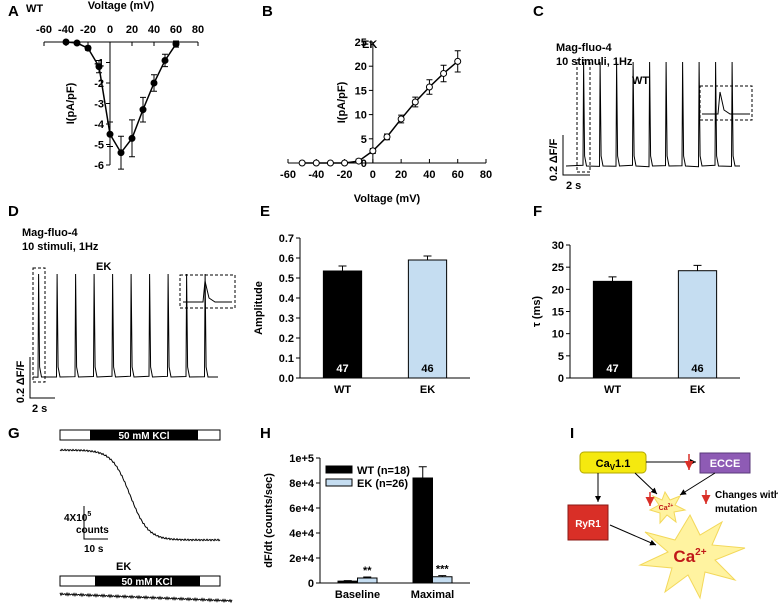 Image resolution: width=778 pixels, height=609 pixels. What do you see at coordinates (99, 166) in the screenshot?
I see `y-tick-label: -6` at bounding box center [99, 166].